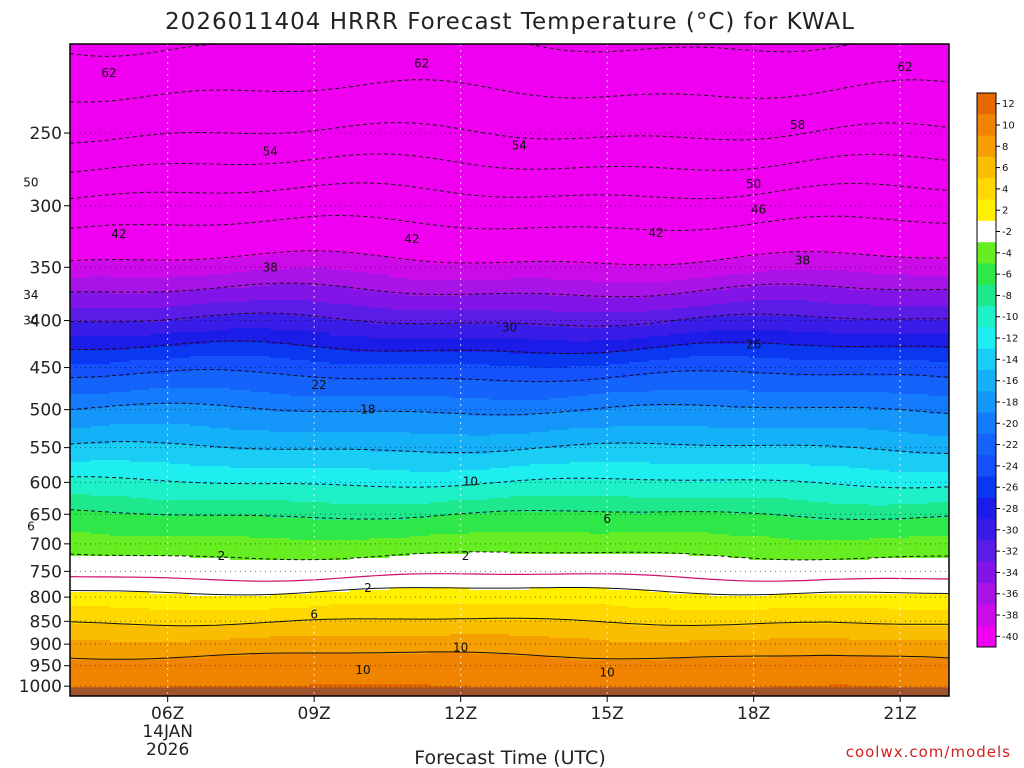 This screenshot has width=1024, height=768. Describe the element at coordinates (986, 210) in the screenshot. I see `colorbar-swatch` at that location.